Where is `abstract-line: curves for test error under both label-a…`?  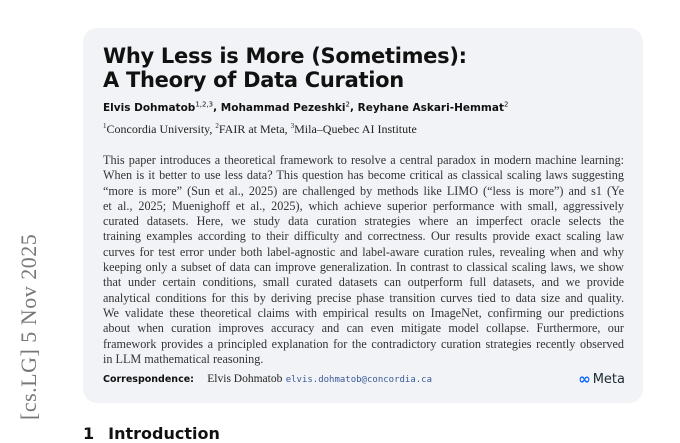 abstract-line: curves for test error under both label-a… is located at coordinates (363, 251).